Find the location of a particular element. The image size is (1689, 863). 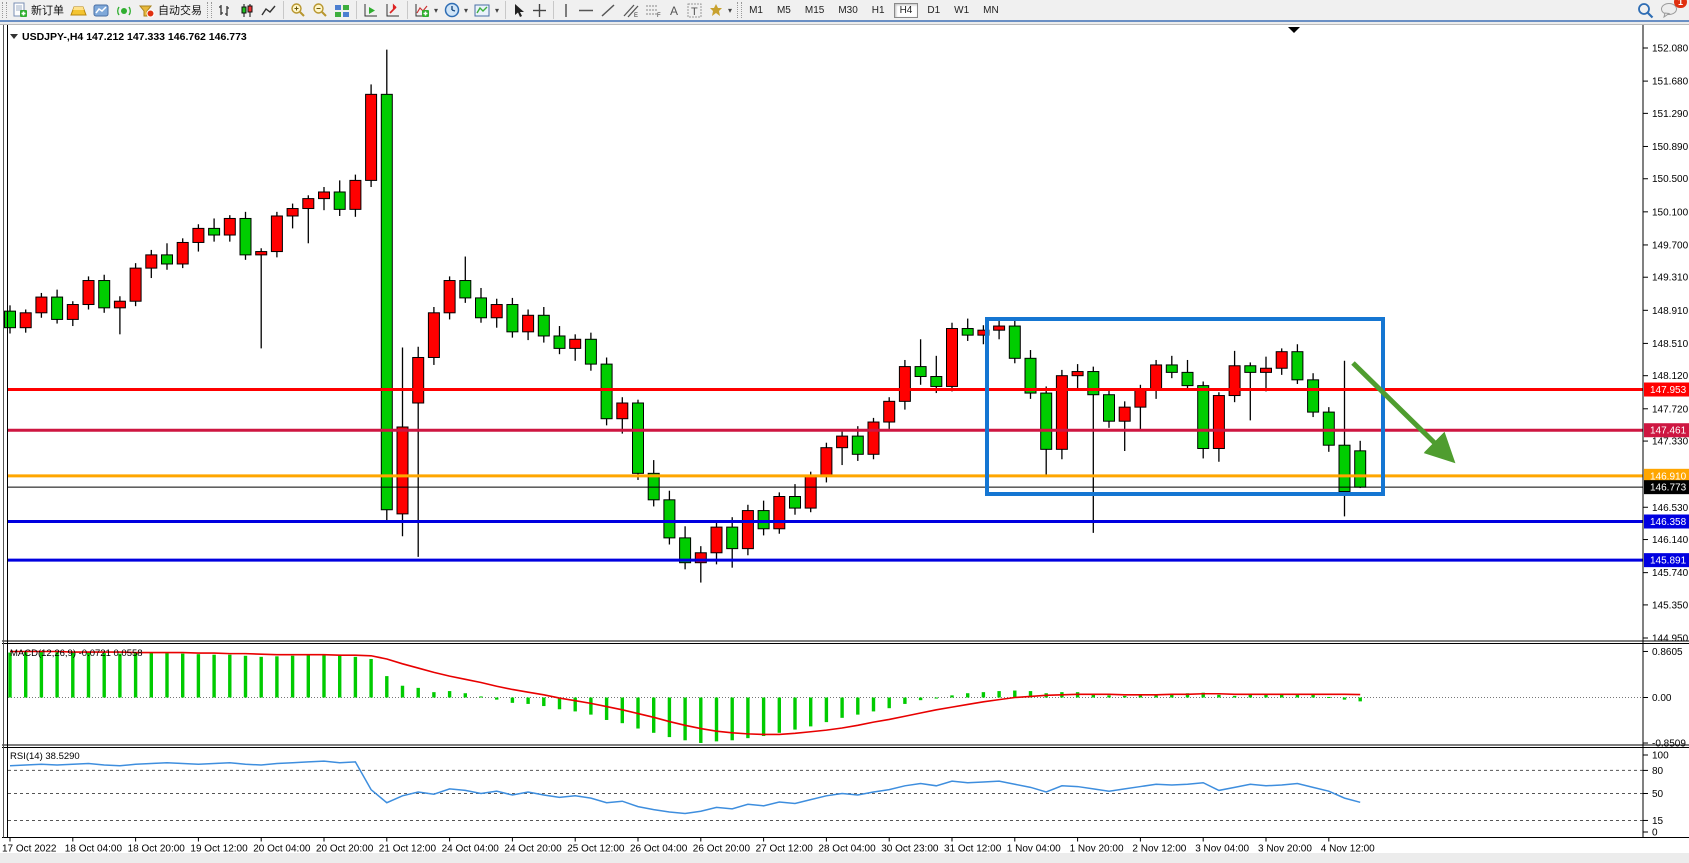

timeframe-button-m1: M1 is located at coordinates (756, 10).